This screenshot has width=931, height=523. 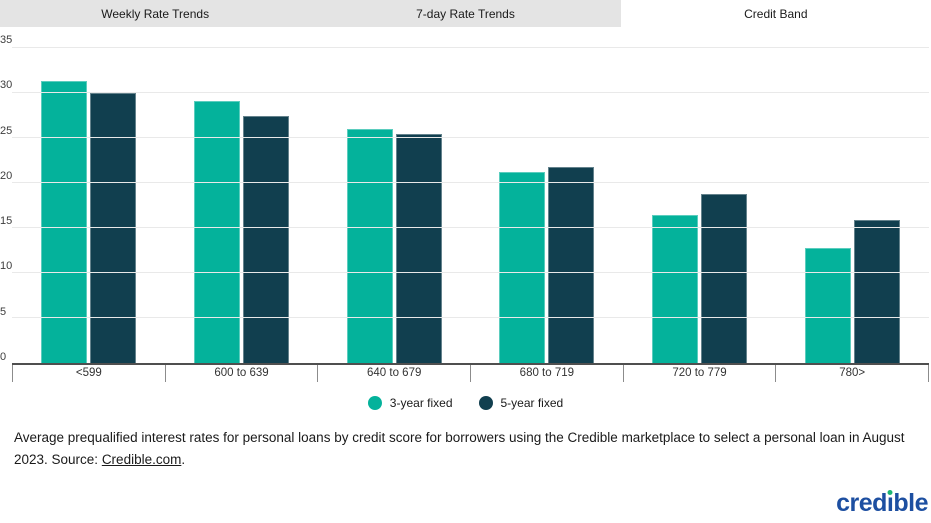 I want to click on x-axis-label: 640 to 679, so click(x=393, y=373).